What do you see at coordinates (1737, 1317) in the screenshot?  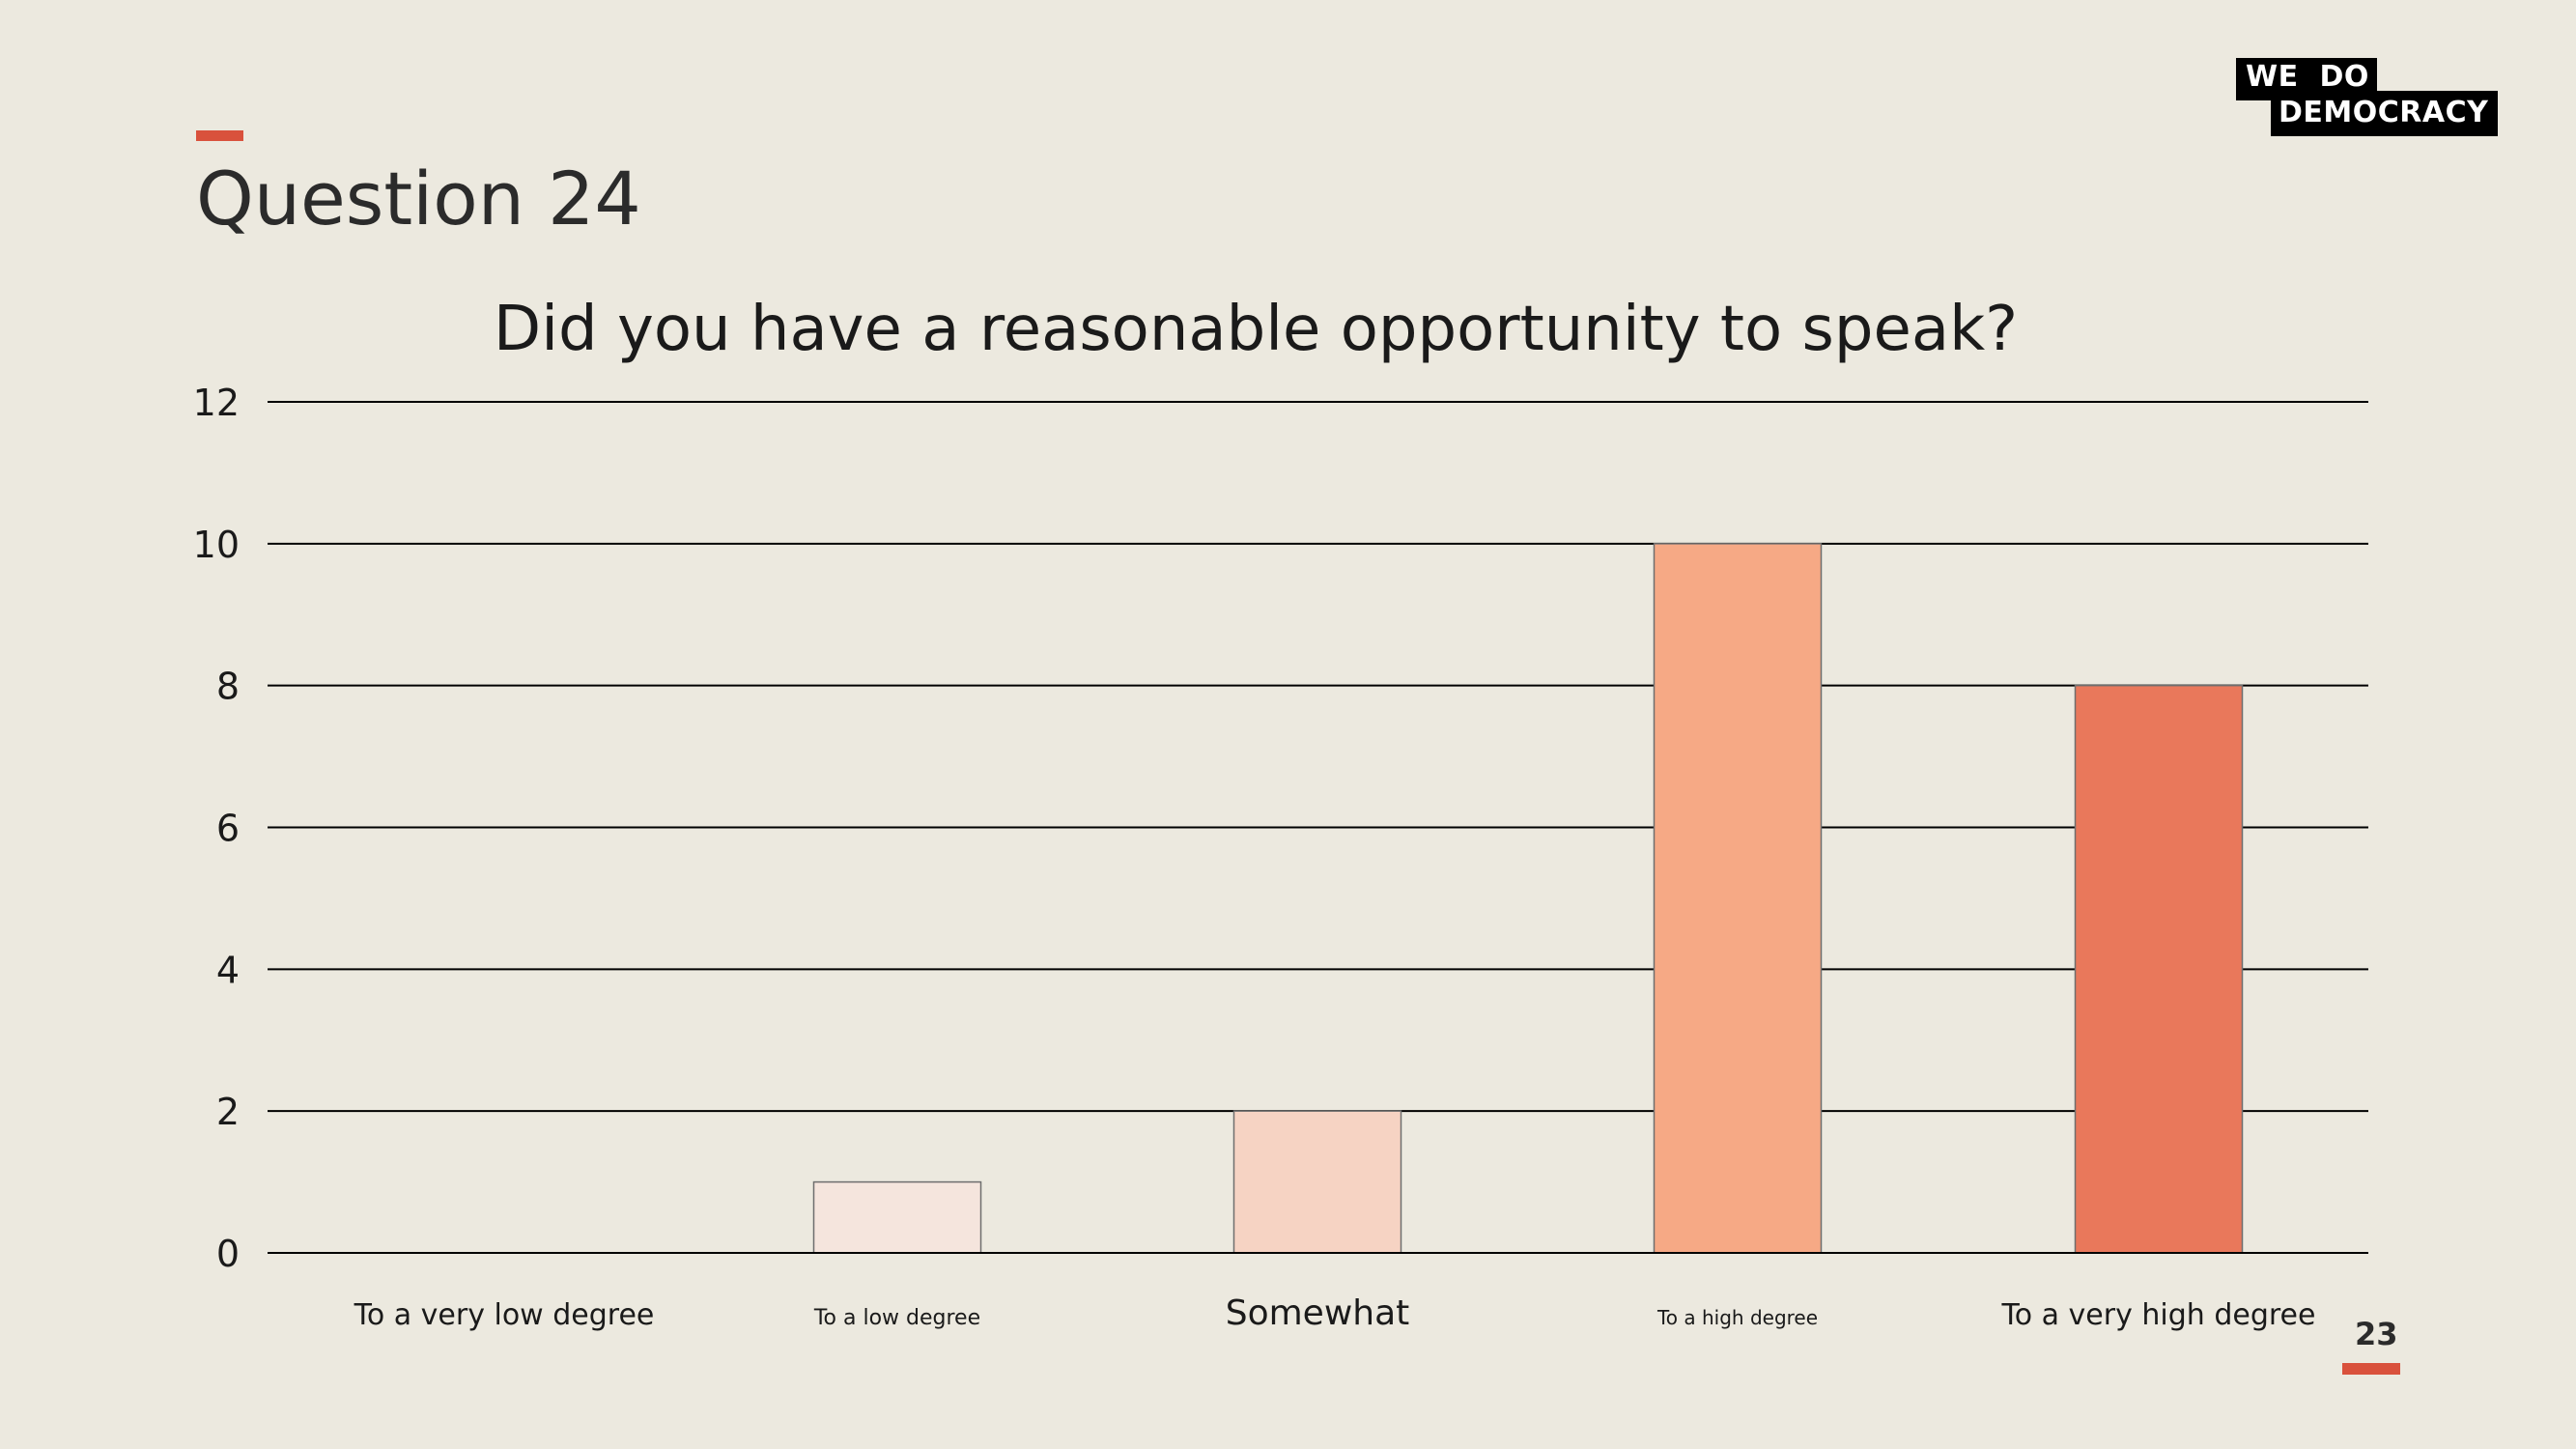 I see `x-category-label-4: To a high degree` at bounding box center [1737, 1317].